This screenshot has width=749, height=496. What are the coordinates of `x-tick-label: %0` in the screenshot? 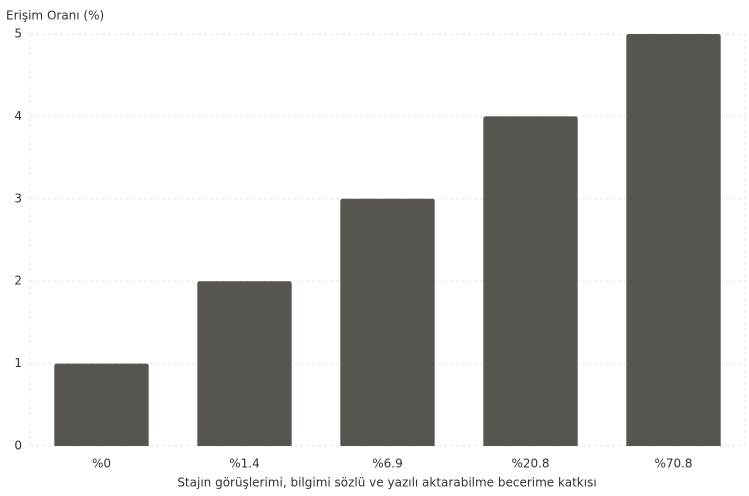 It's located at (101, 464).